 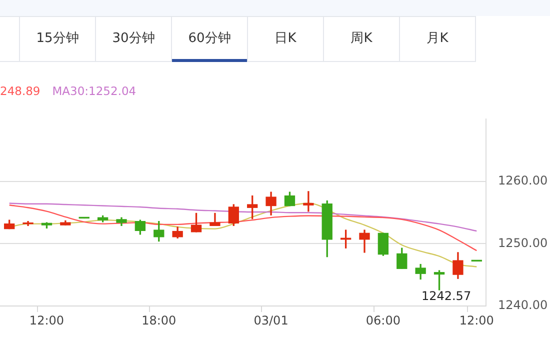 I want to click on x-tick-label: 06:00, so click(x=383, y=320).